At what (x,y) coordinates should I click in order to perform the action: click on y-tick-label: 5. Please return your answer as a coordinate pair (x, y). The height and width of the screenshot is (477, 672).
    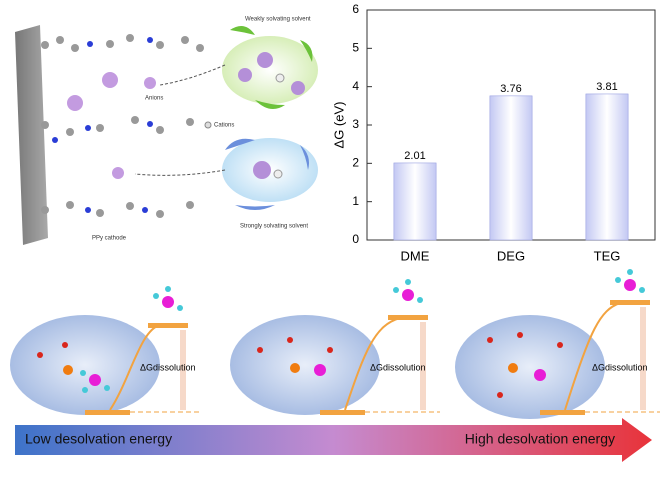
    Looking at the image, I should click on (355, 48).